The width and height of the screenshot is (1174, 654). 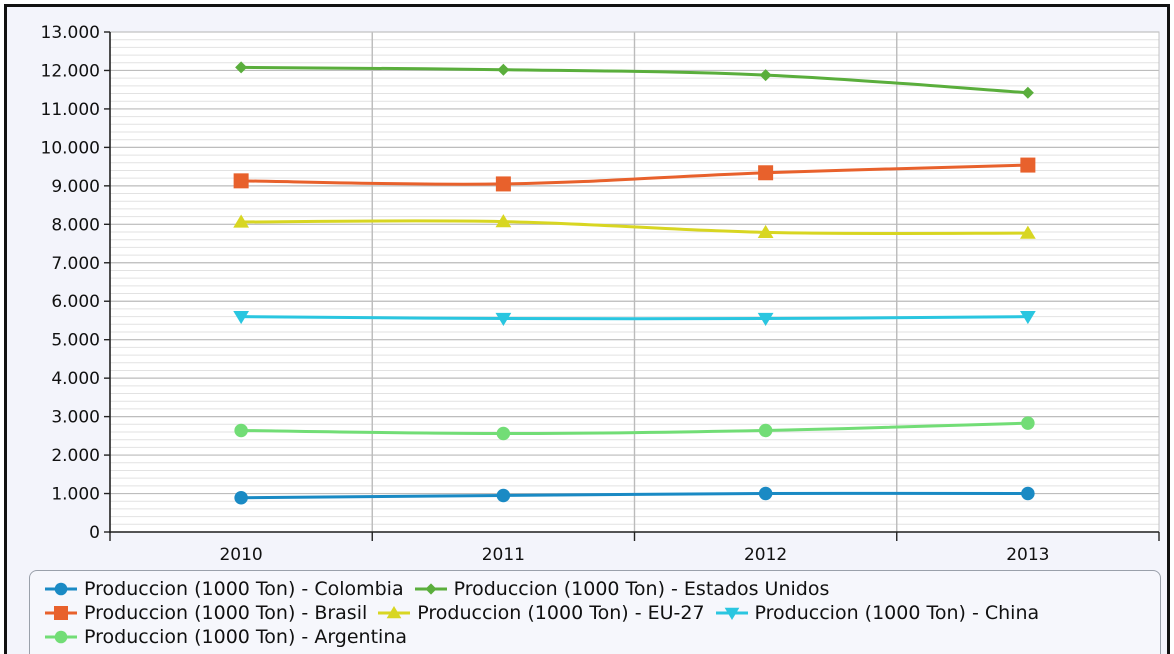 What do you see at coordinates (240, 555) in the screenshot?
I see `x-tick-label: 2010` at bounding box center [240, 555].